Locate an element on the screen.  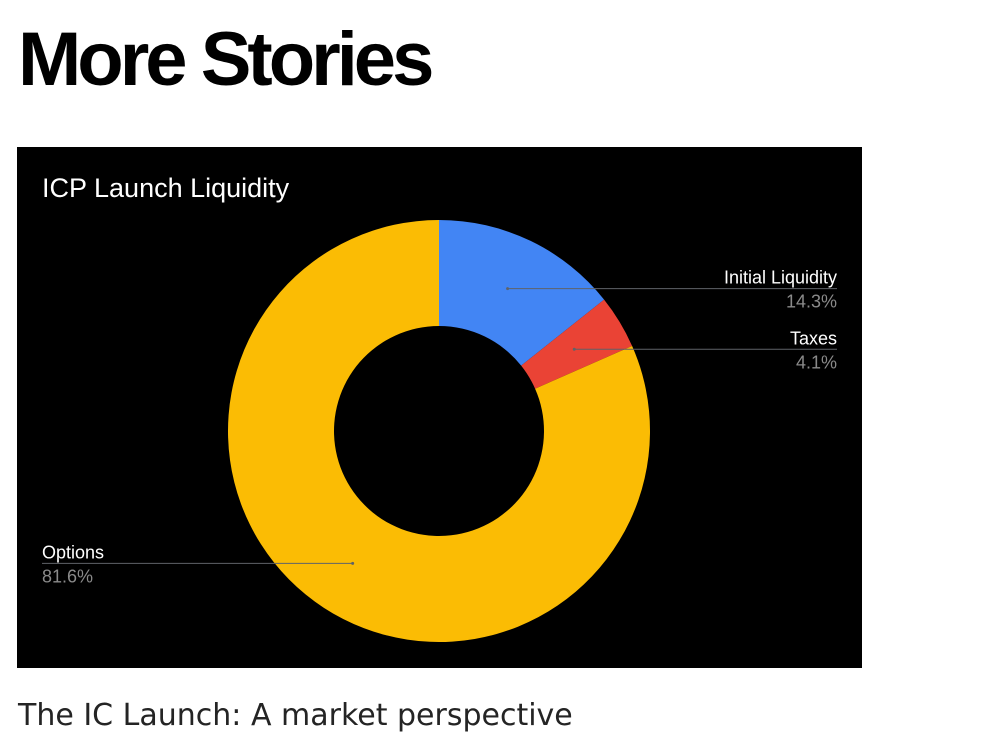
slice-percent-initial-liquidity: 14.3% is located at coordinates (811, 302).